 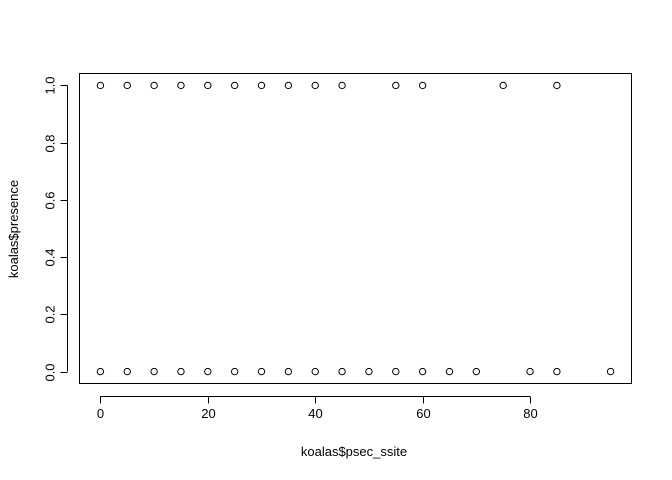 I want to click on x-tick-label: 20, so click(x=208, y=413).